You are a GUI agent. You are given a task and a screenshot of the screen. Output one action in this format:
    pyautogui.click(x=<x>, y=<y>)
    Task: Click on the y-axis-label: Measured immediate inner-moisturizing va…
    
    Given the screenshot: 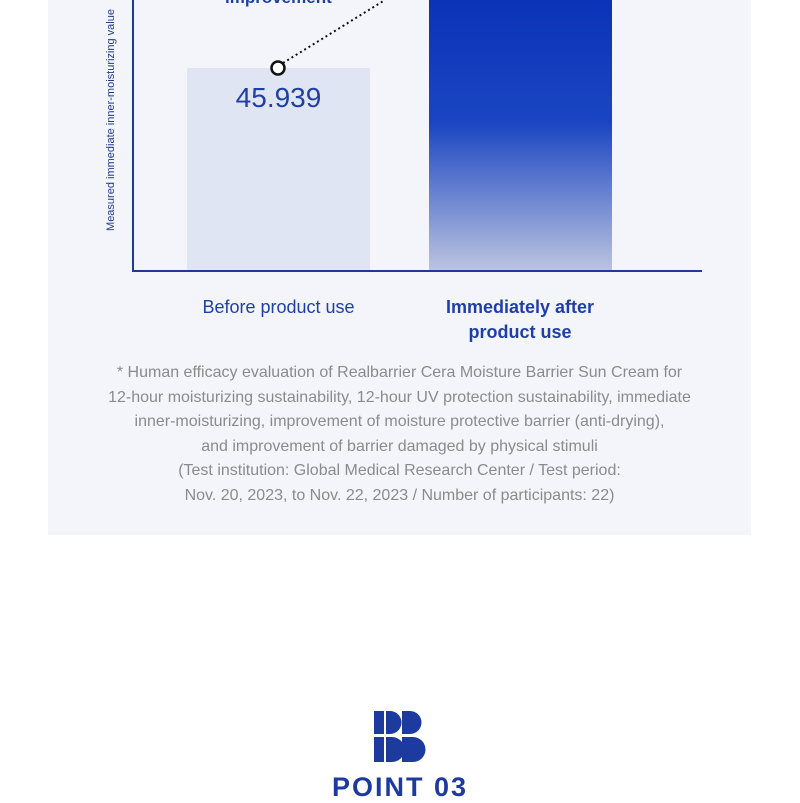 What is the action you would take?
    pyautogui.click(x=111, y=120)
    